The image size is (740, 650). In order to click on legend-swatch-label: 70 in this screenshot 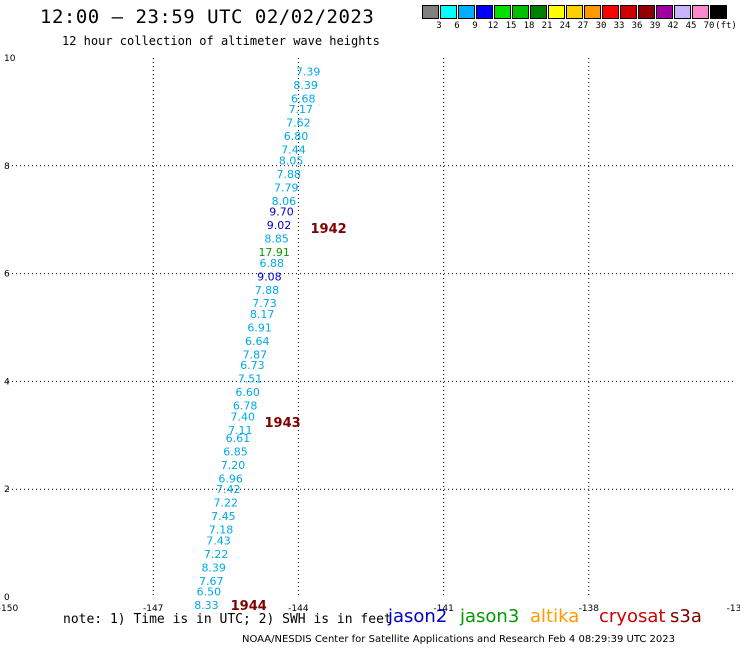, I will do `click(709, 26)`.